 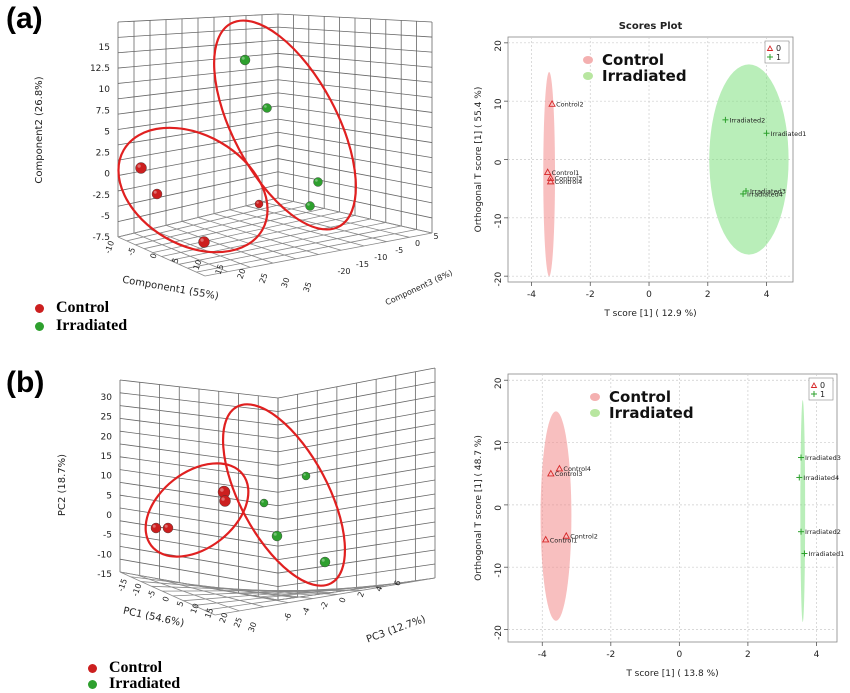 What do you see at coordinates (104, 575) in the screenshot?
I see `y-tick-label: -15` at bounding box center [104, 575].